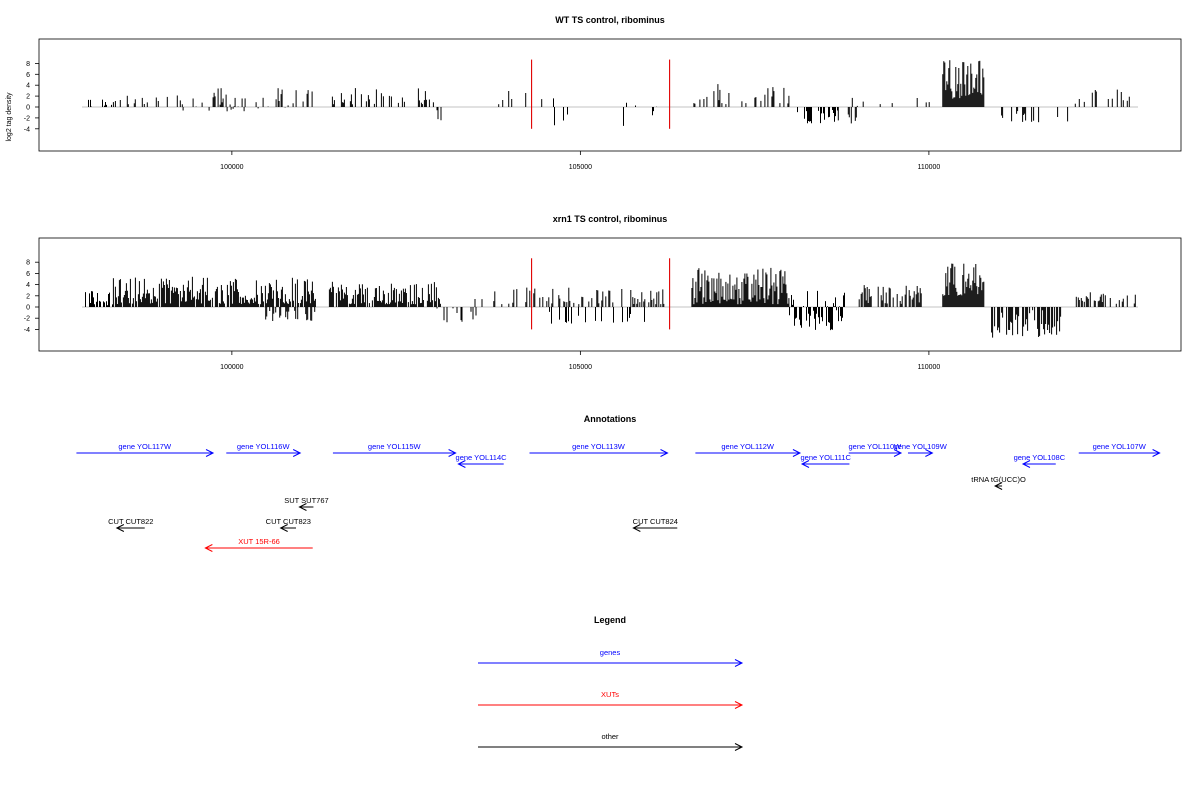  I want to click on gene-feature: gene YOL115W, so click(394, 449).